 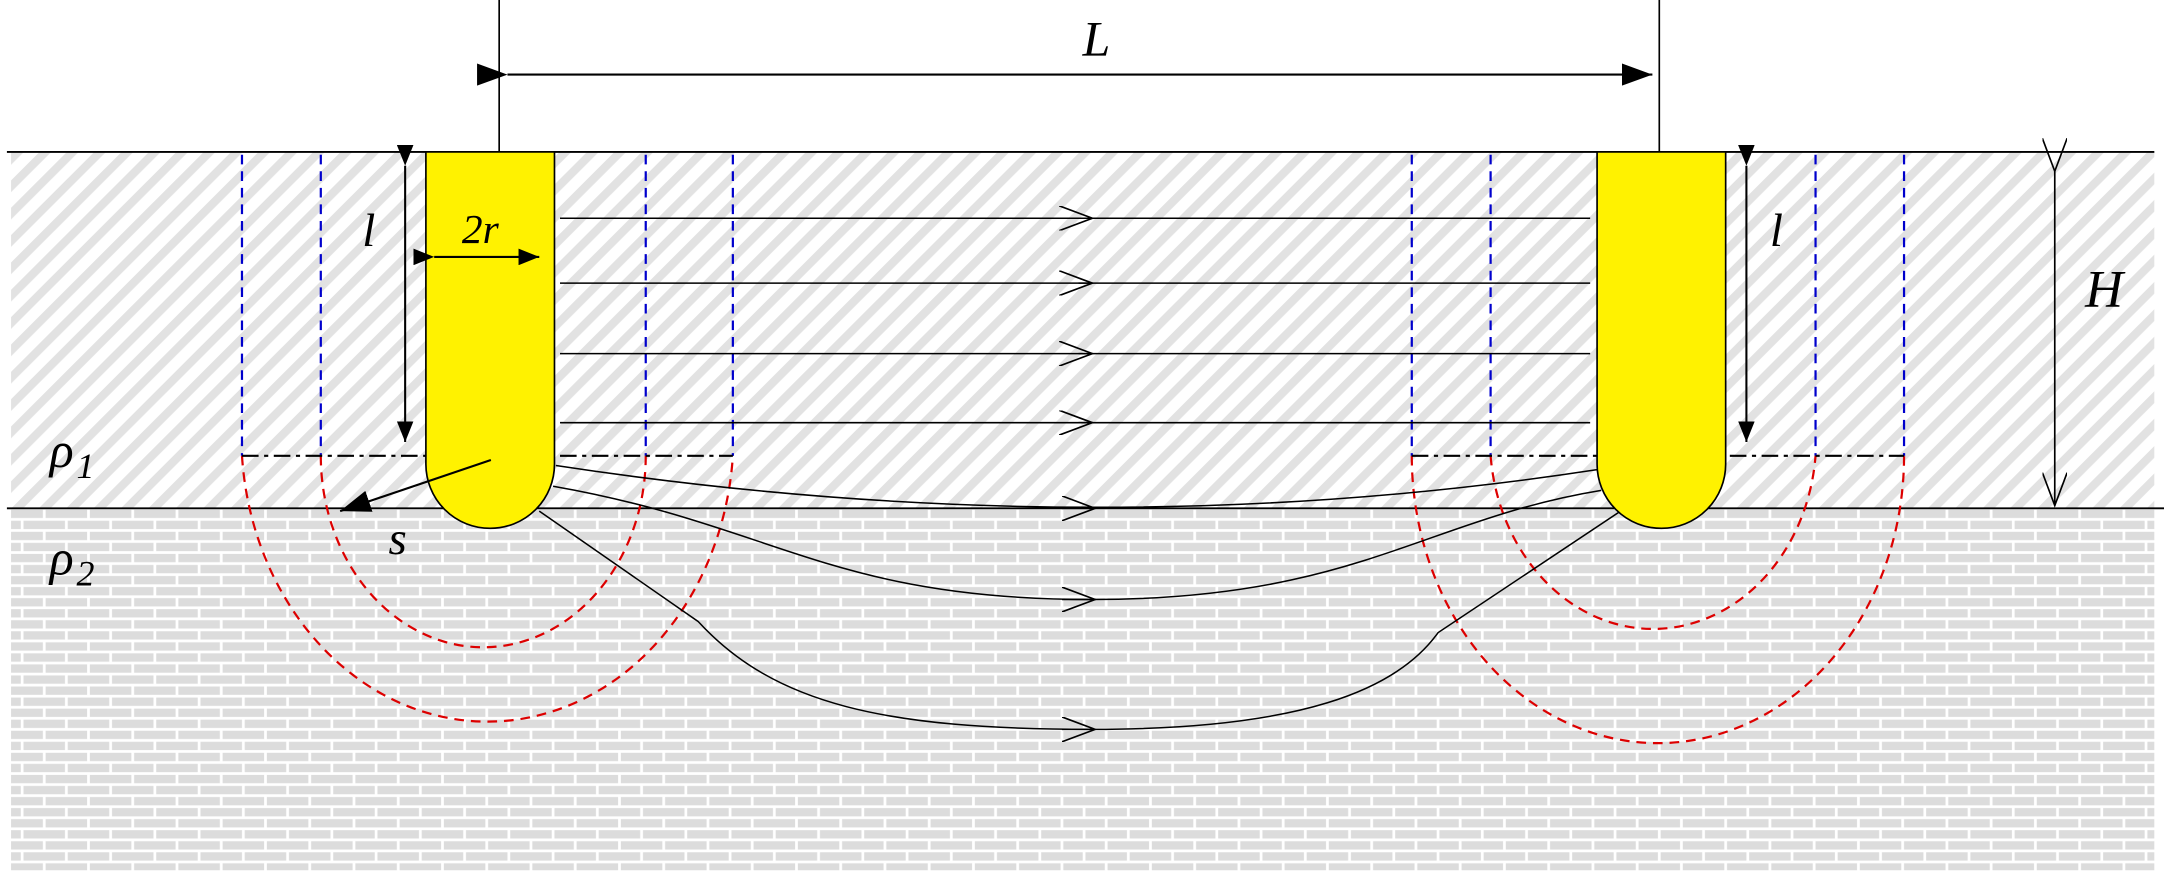 What do you see at coordinates (398, 539) in the screenshot?
I see `s-label: s` at bounding box center [398, 539].